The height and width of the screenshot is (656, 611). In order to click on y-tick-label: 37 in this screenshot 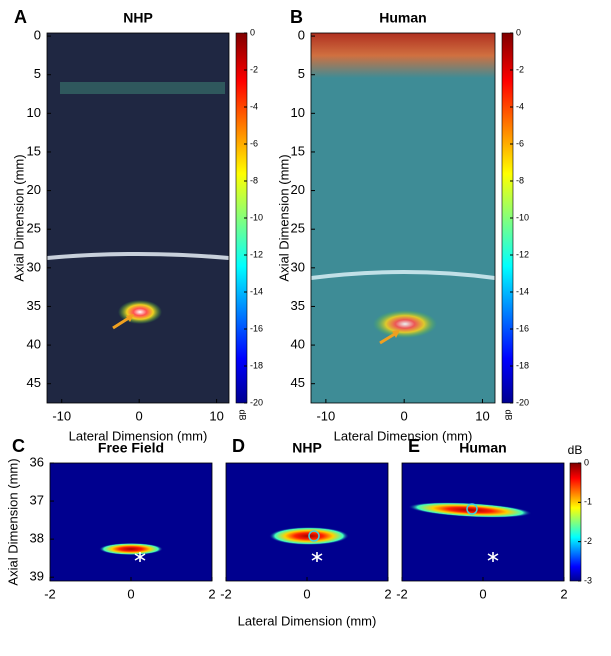, I will do `click(37, 500)`.